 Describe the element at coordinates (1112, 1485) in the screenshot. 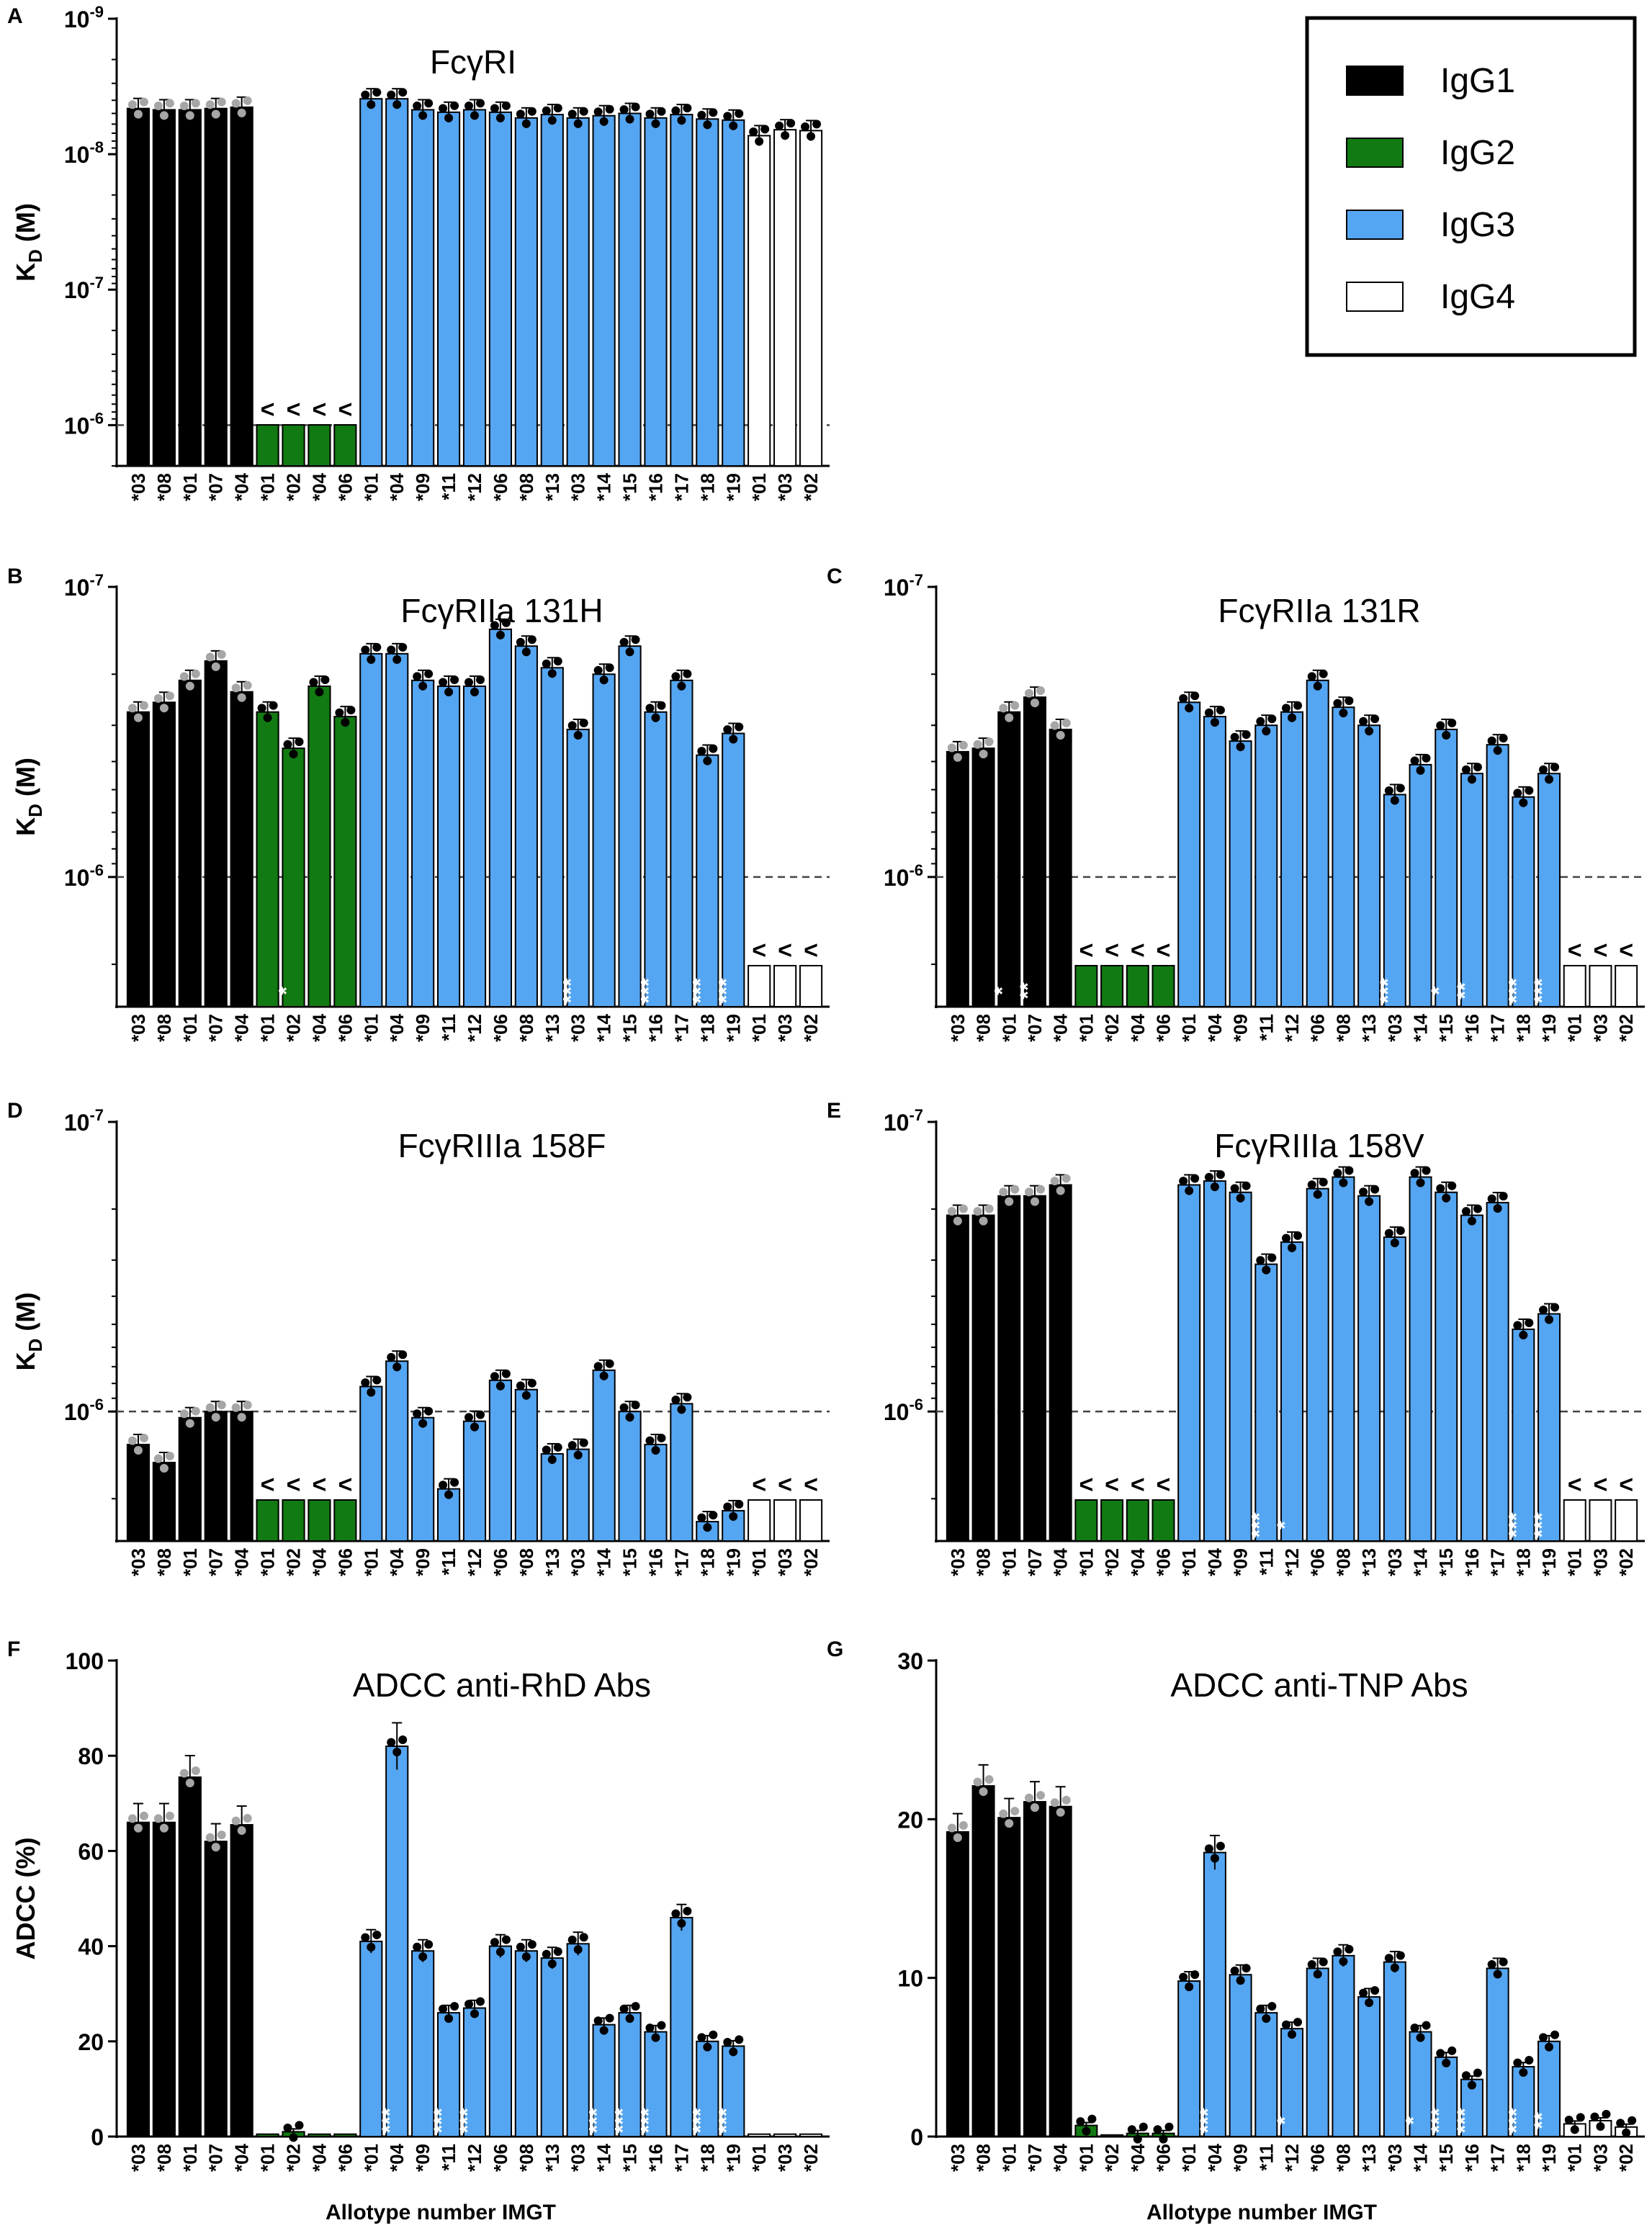

I see `below-detection-mark: <` at that location.